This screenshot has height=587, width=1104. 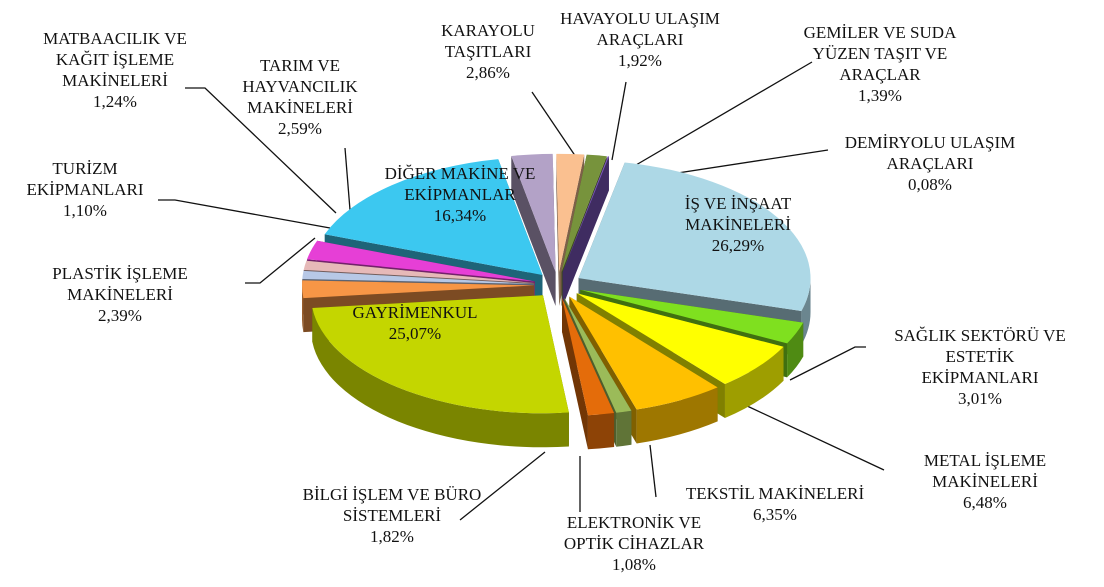 I want to click on value-label: 1,08%, so click(x=634, y=564).